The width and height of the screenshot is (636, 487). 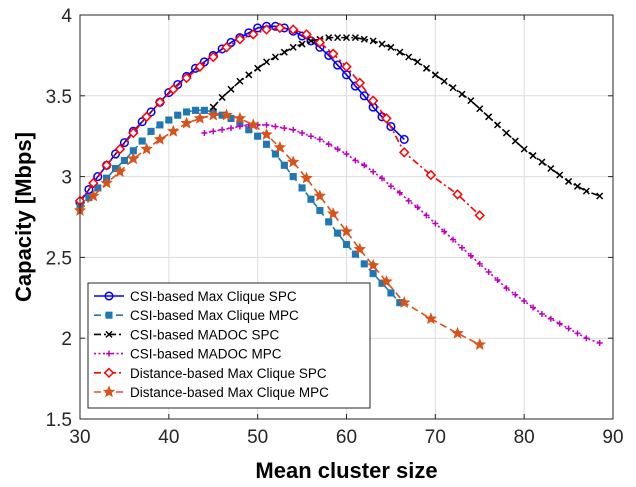 I want to click on y-tick-label: 3, so click(x=66, y=178).